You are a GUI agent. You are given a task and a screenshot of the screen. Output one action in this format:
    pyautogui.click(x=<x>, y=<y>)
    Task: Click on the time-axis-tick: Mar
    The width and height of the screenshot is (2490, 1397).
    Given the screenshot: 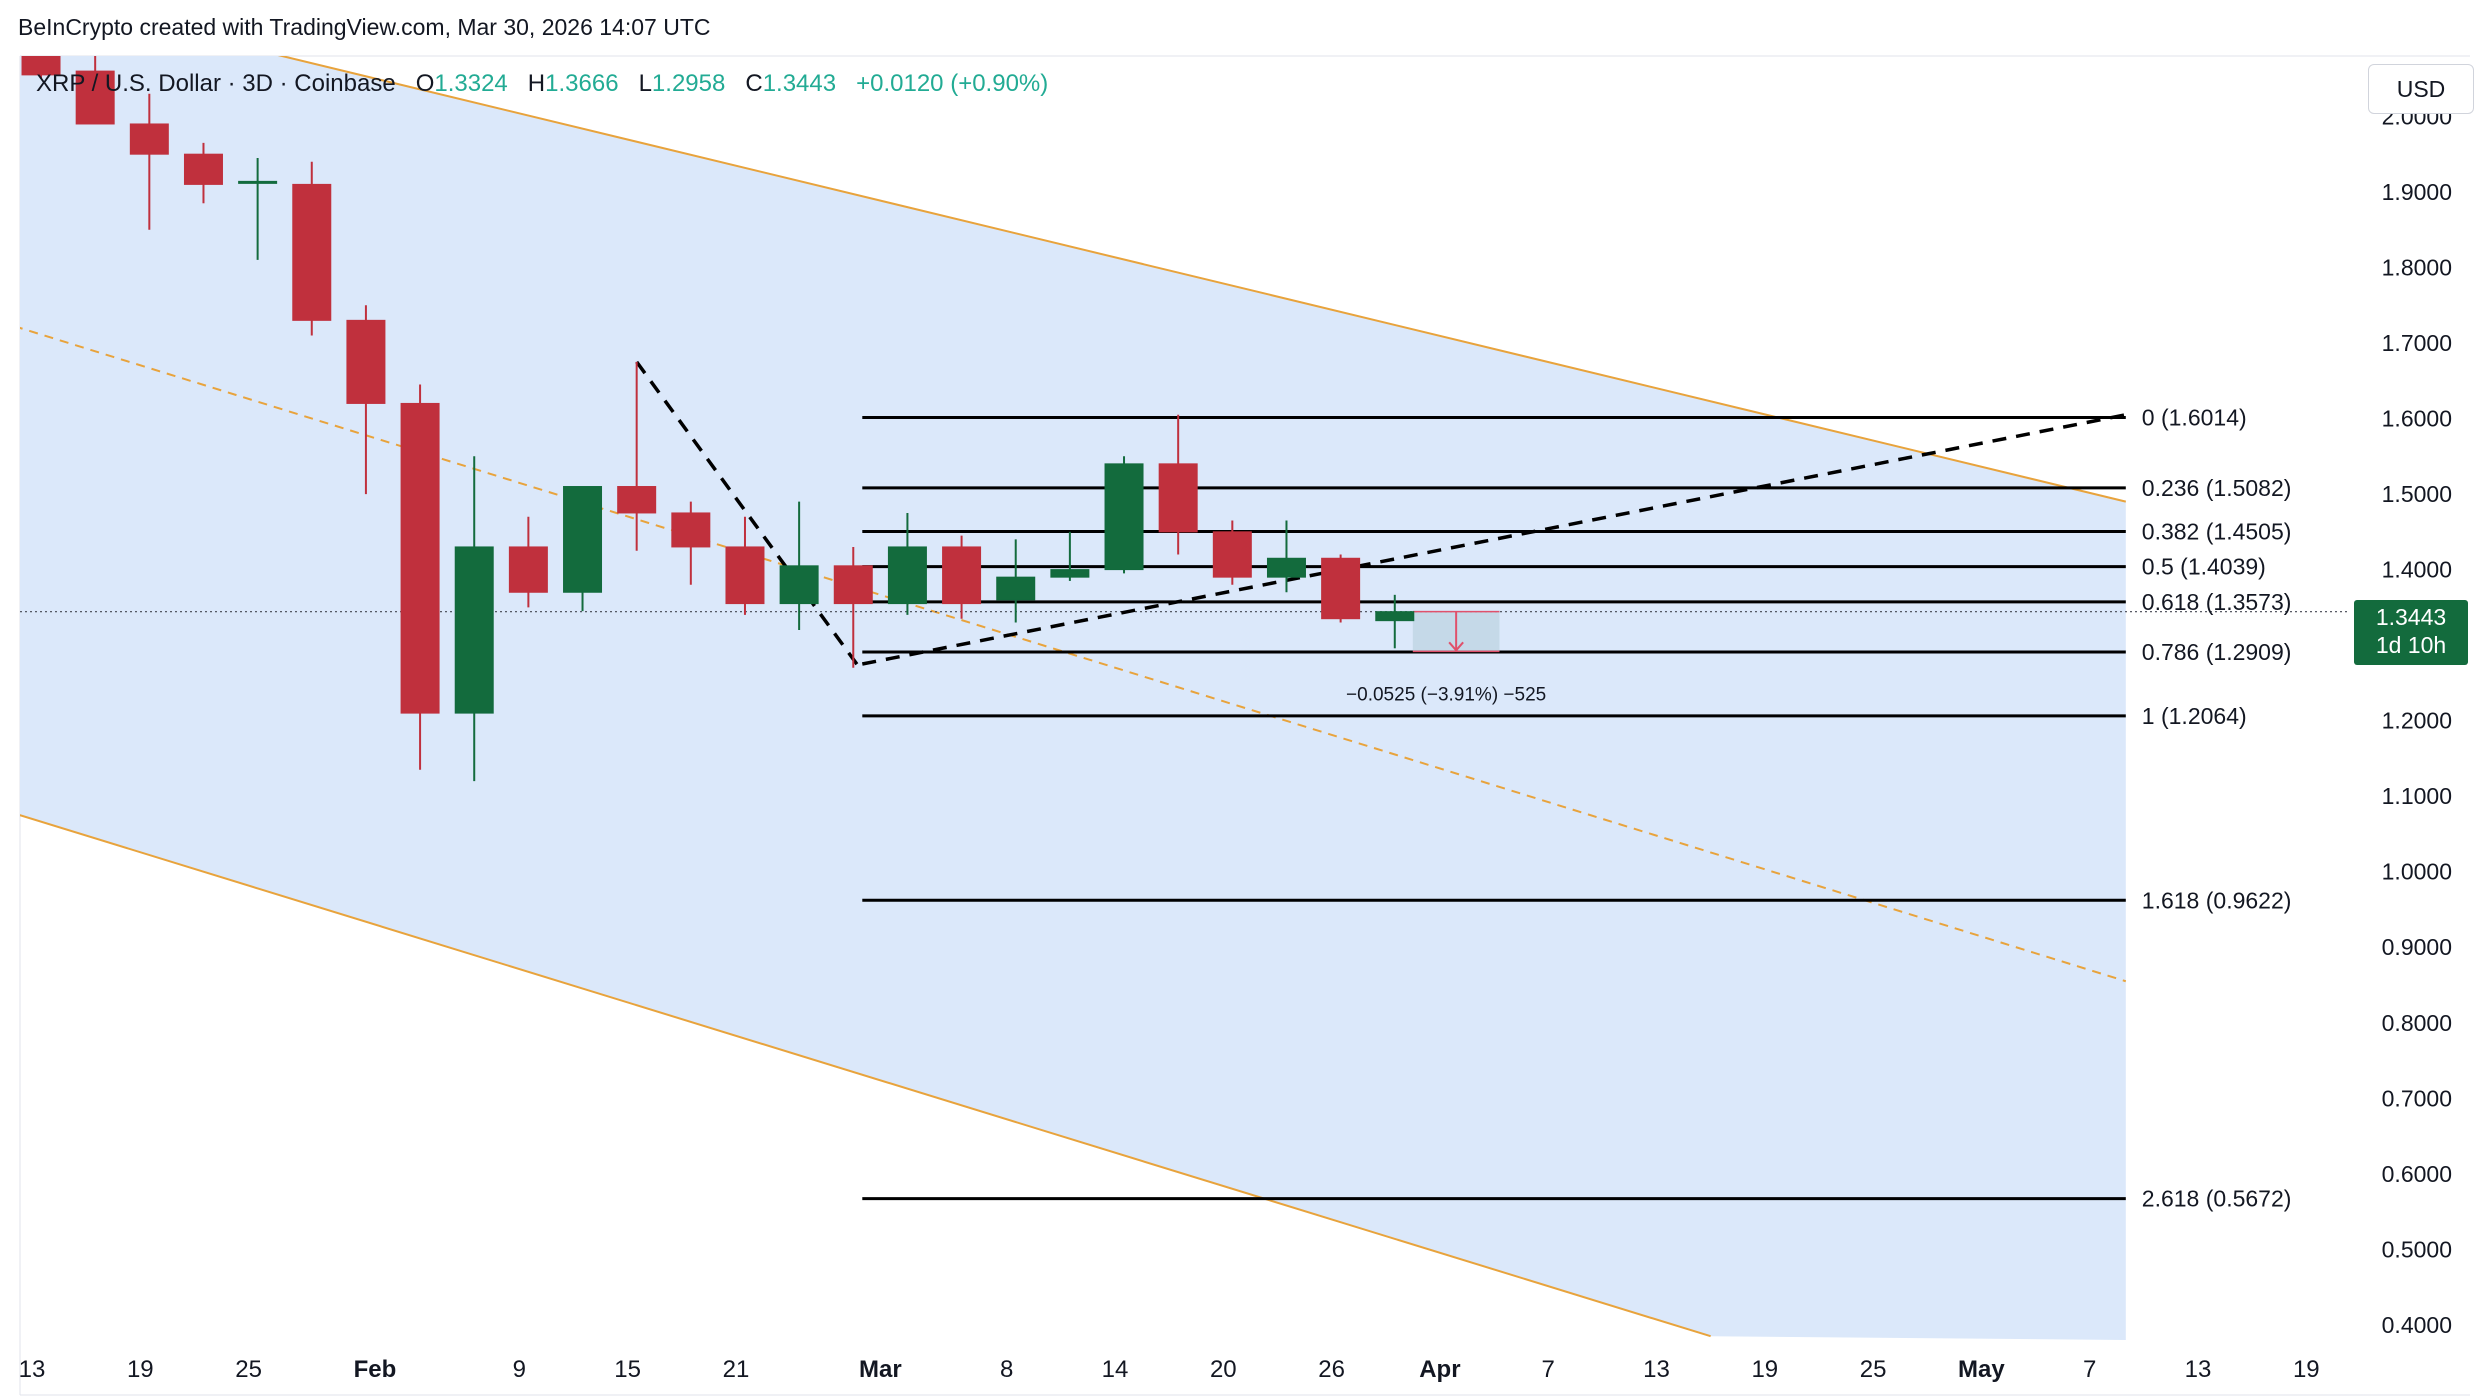 What is the action you would take?
    pyautogui.click(x=880, y=1369)
    